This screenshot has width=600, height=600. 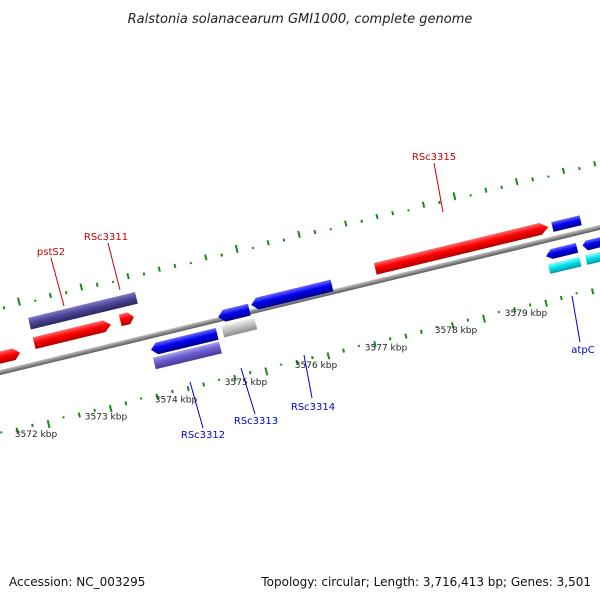 I want to click on scale-label-3577: 3577 kbp, so click(x=386, y=349).